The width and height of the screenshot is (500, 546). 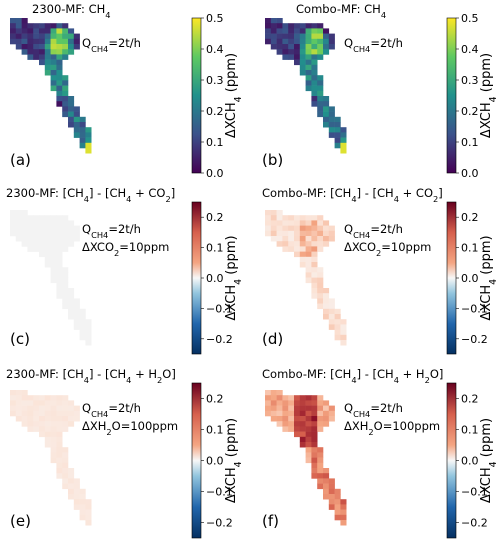 What do you see at coordinates (272, 339) in the screenshot?
I see `panel-label: (d)` at bounding box center [272, 339].